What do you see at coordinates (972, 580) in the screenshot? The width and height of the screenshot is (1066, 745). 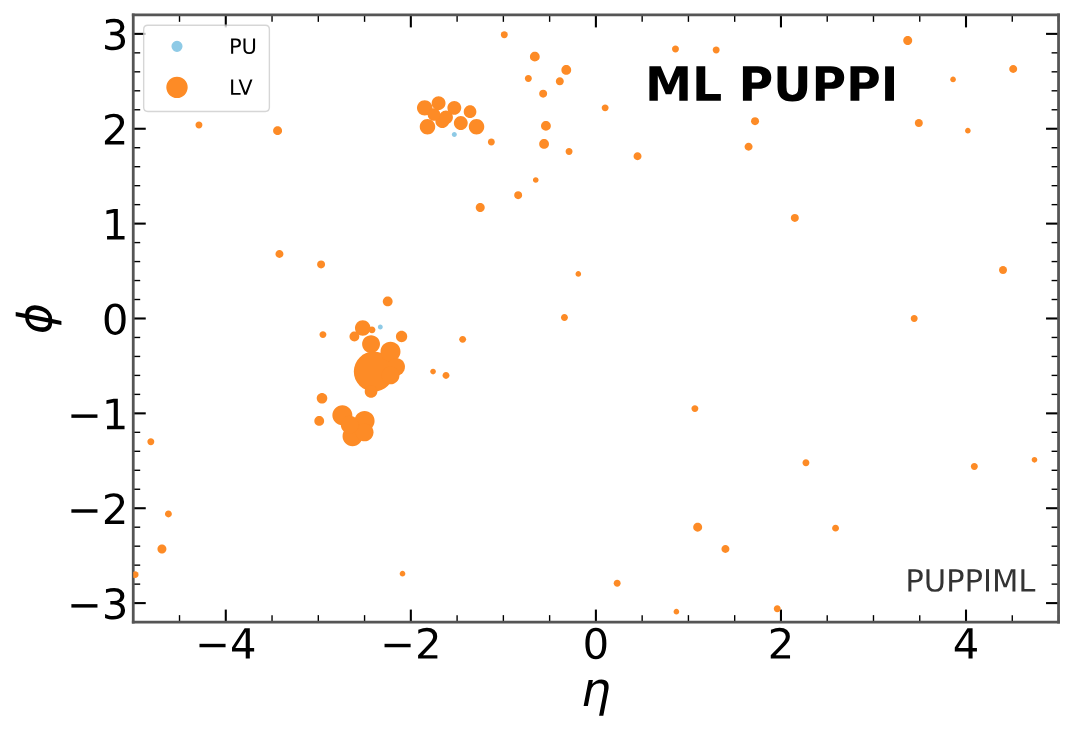 I see `annotation: PUPPIML` at bounding box center [972, 580].